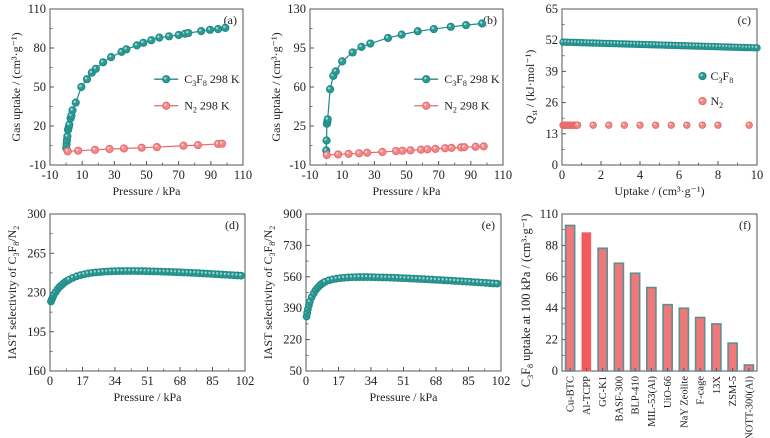  Describe the element at coordinates (13, 292) in the screenshot. I see `y-axis-label: IAST selectivity of C3F8/N2` at that location.